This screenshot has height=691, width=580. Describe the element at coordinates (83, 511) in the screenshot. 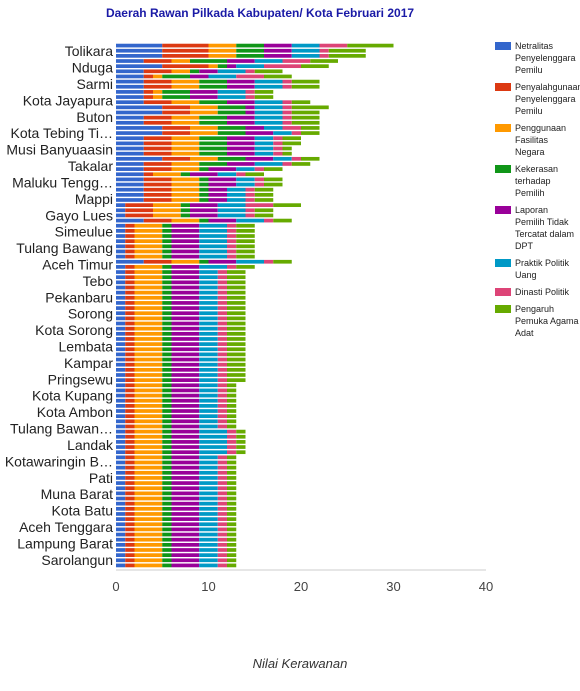

I see `y-tick-label: Kota Batu` at that location.